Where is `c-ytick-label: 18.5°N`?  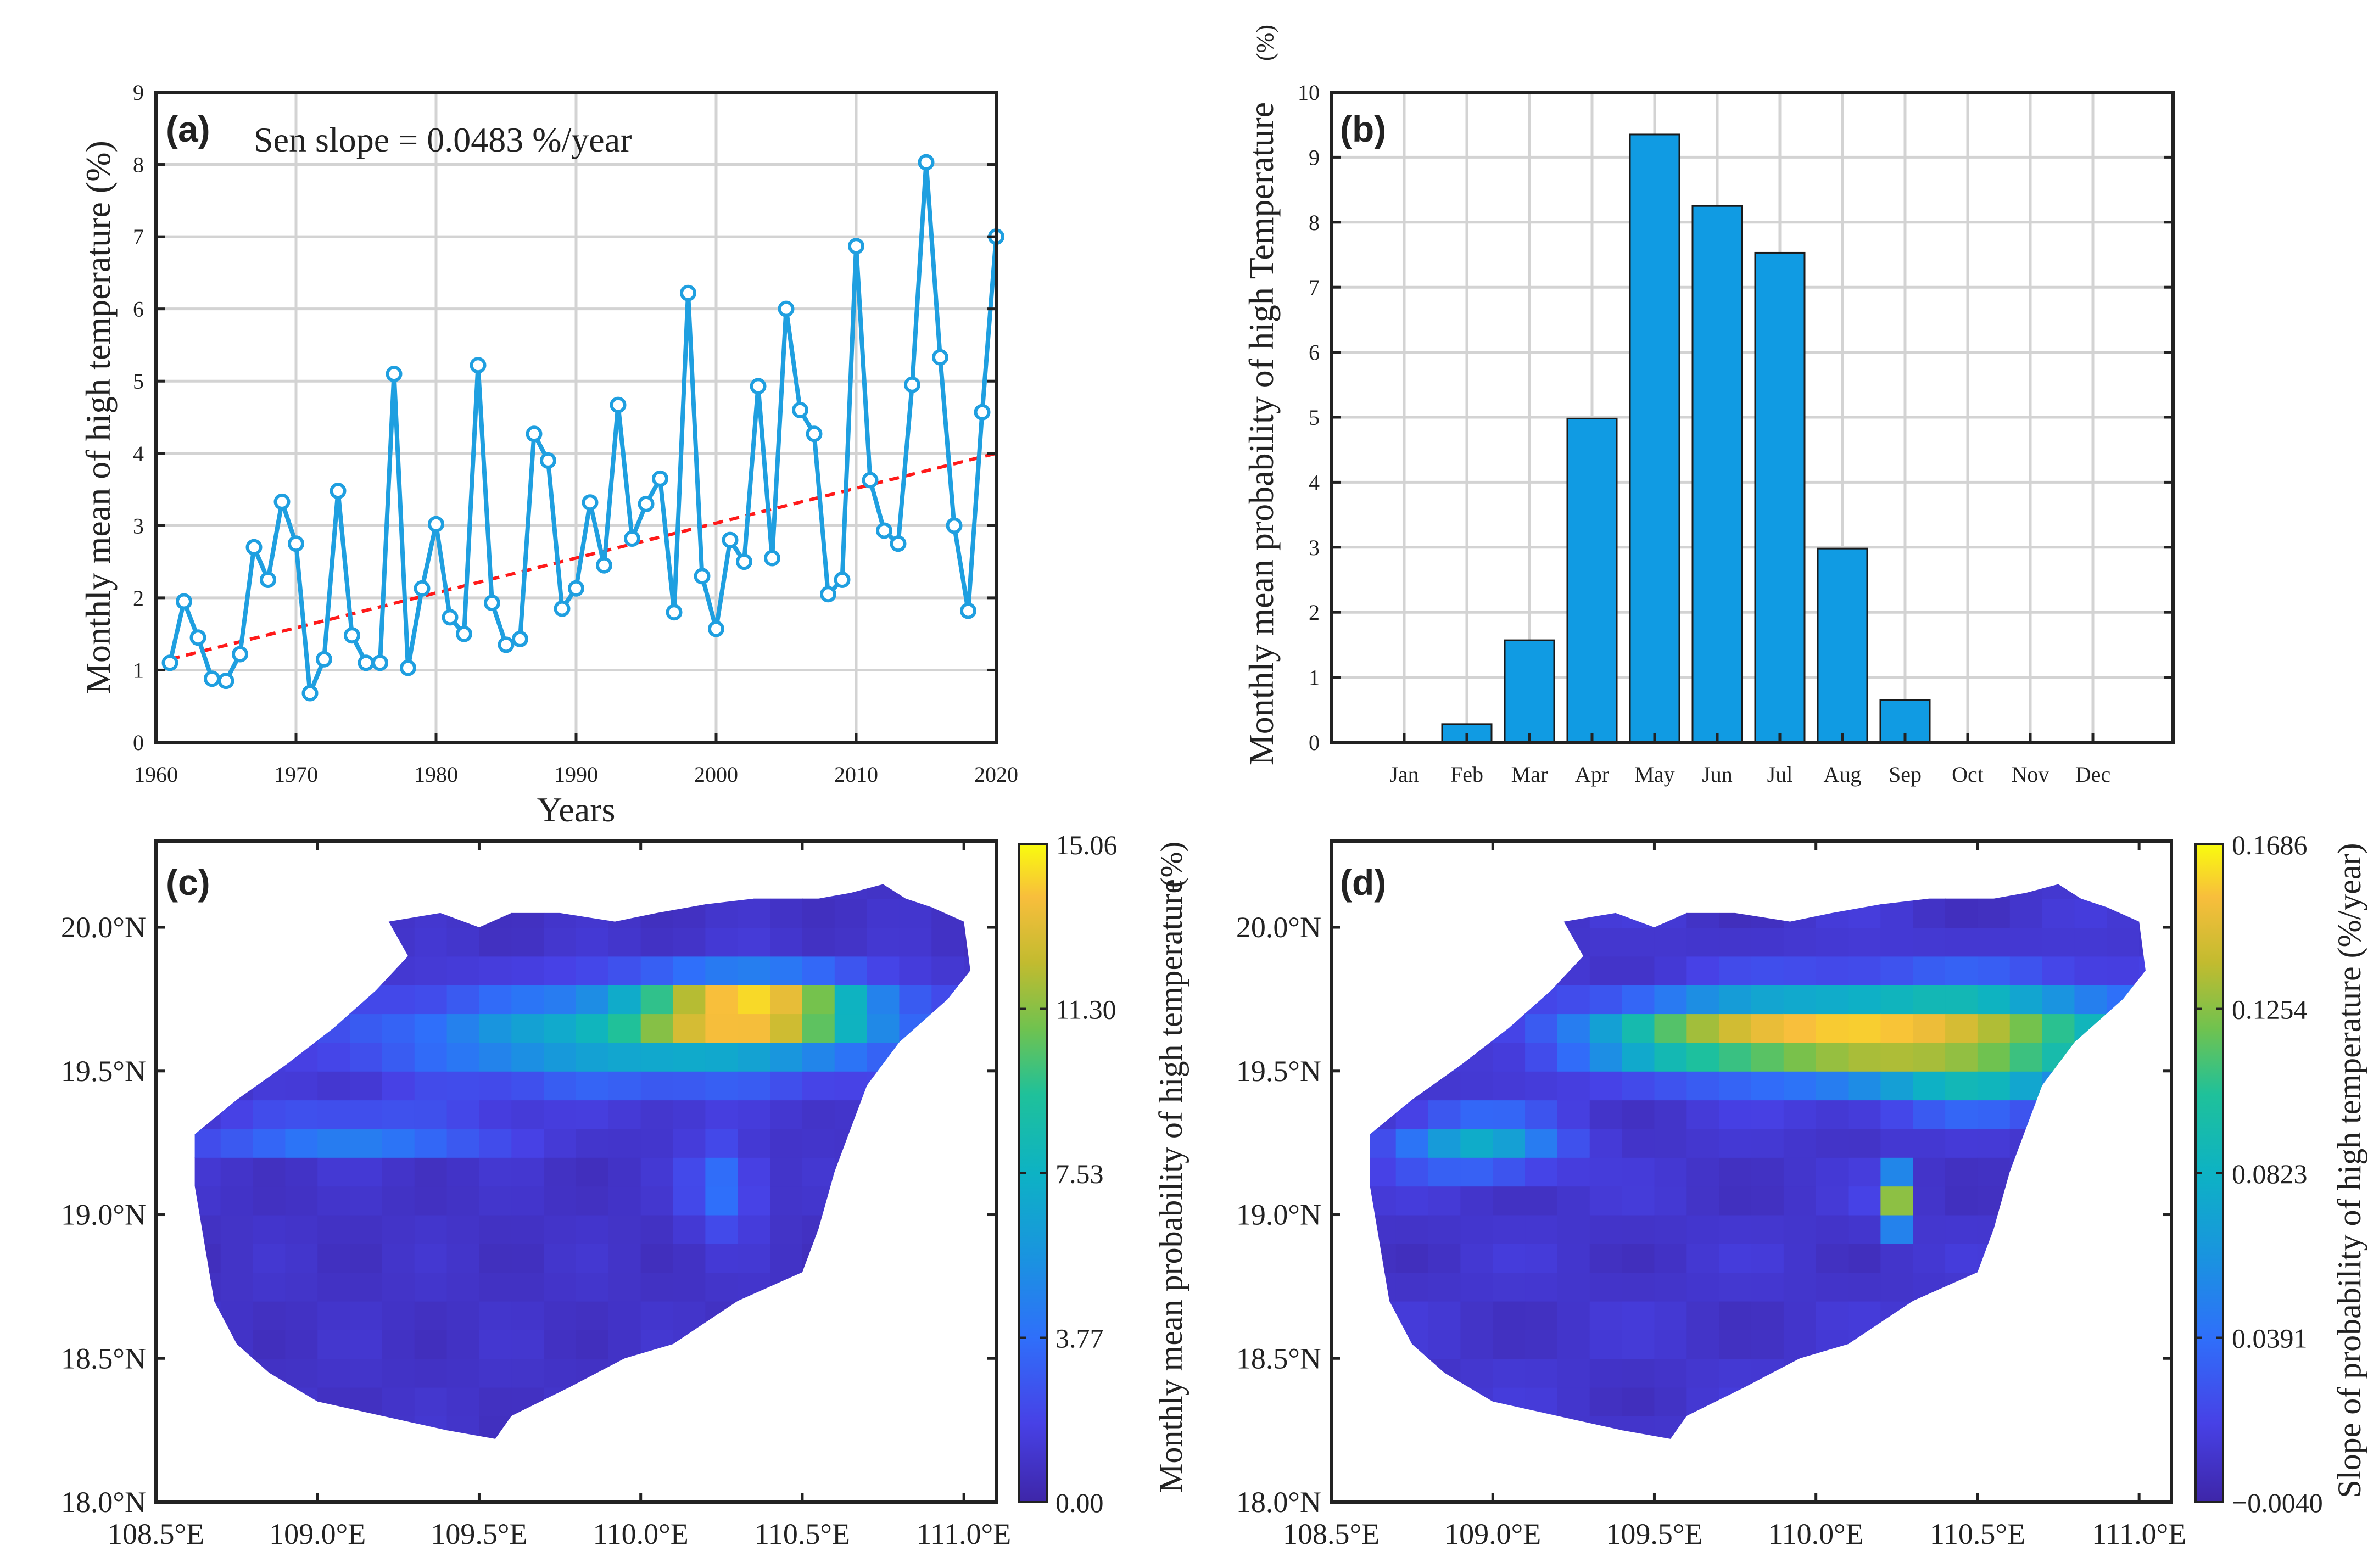
c-ytick-label: 18.5°N is located at coordinates (103, 1358).